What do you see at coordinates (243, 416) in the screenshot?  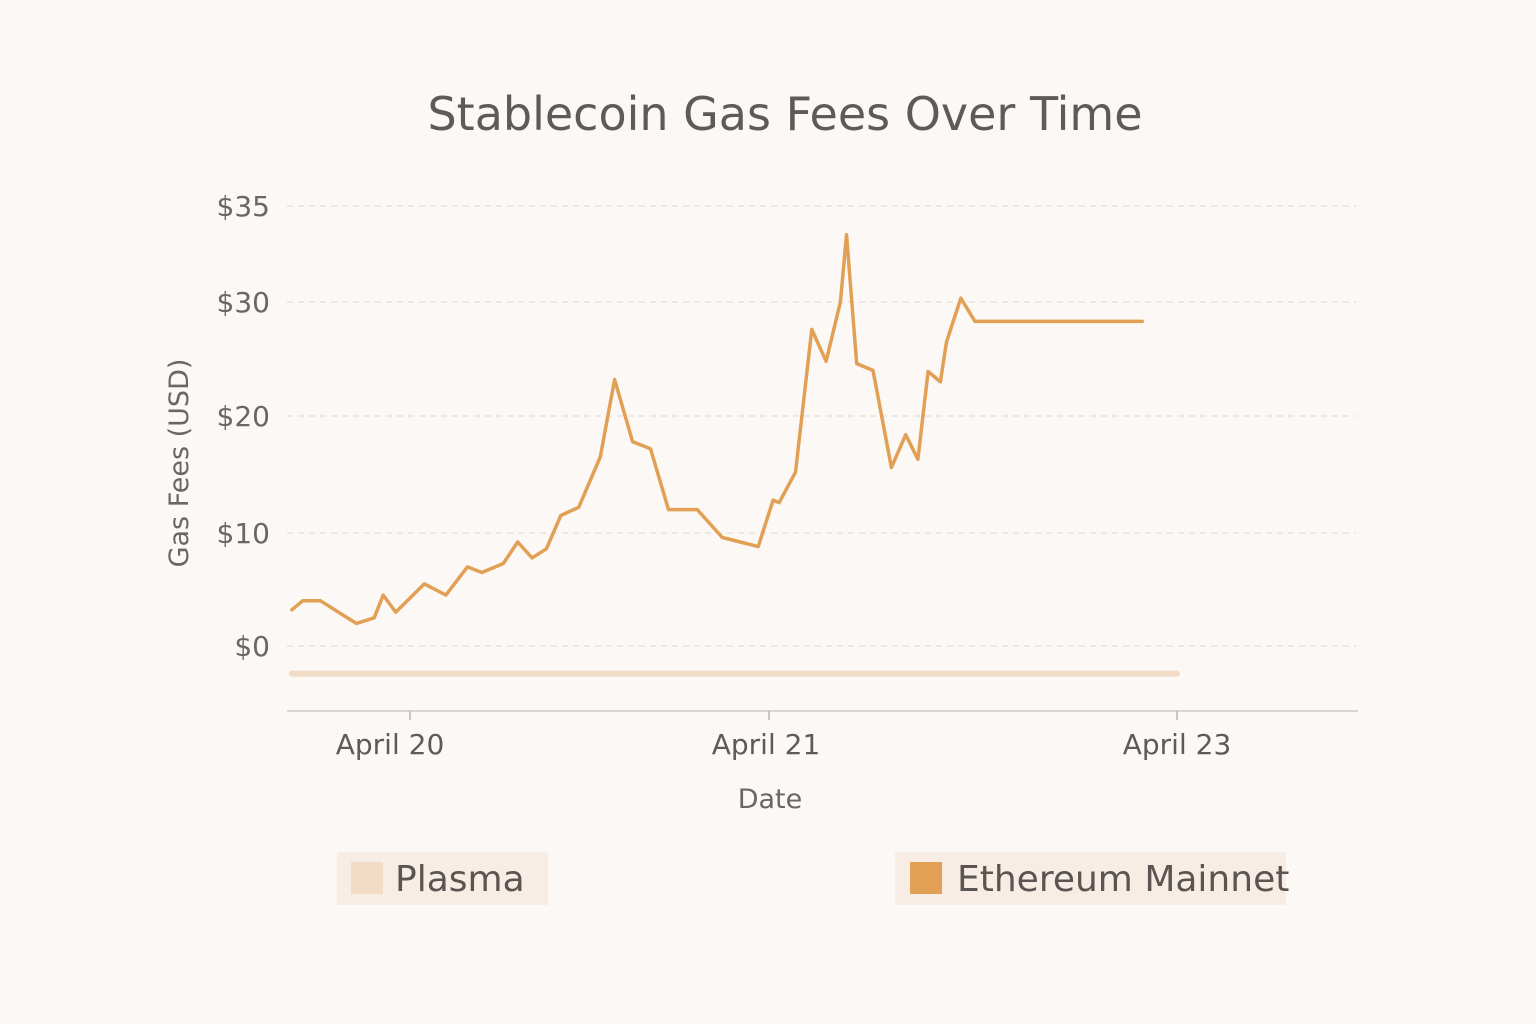 I see `y-tick-label: $20` at bounding box center [243, 416].